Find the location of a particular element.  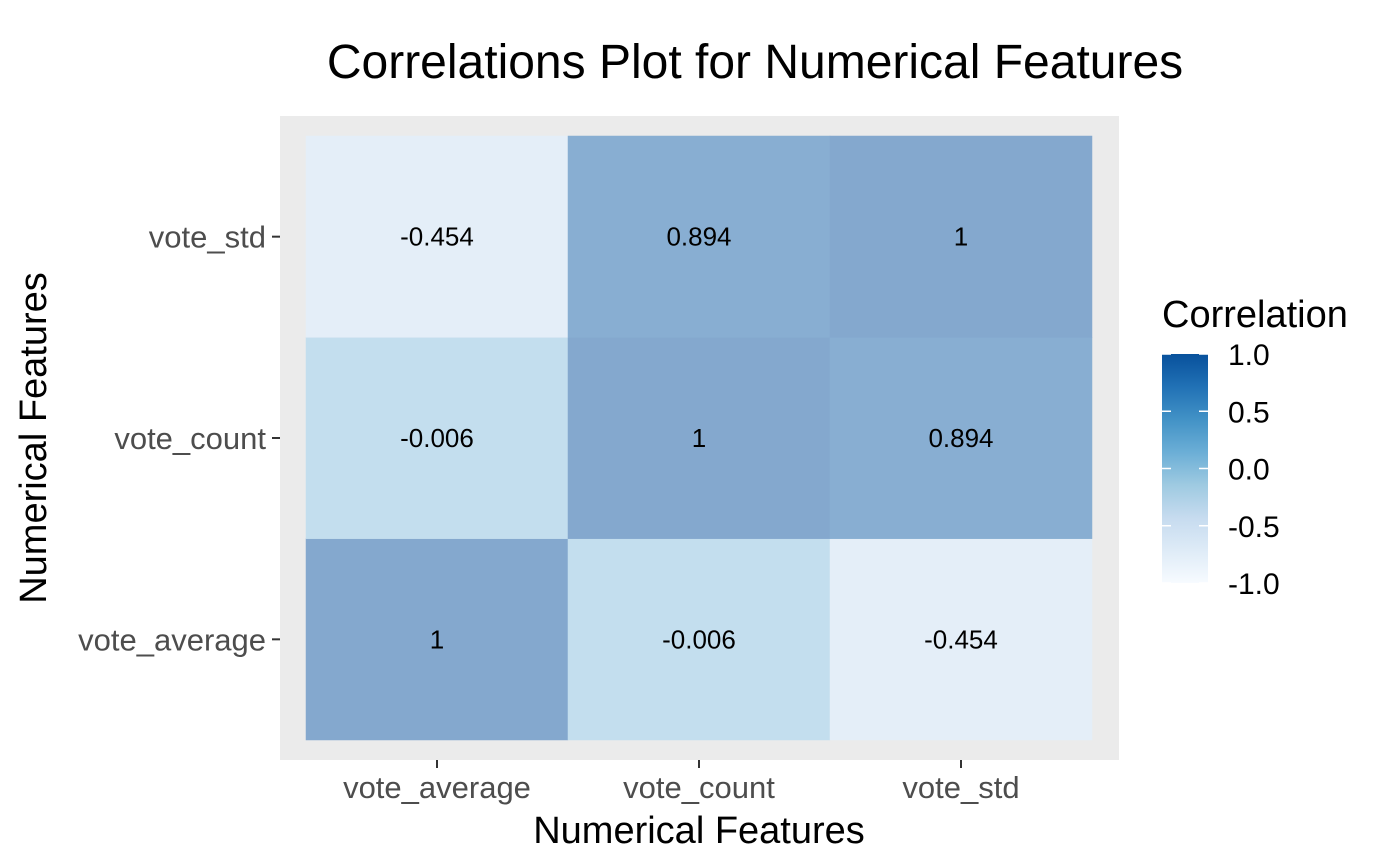

legend-ticks: 1.0 0.5 0.0 -0.5 -1.0 is located at coordinates (1221, 470).